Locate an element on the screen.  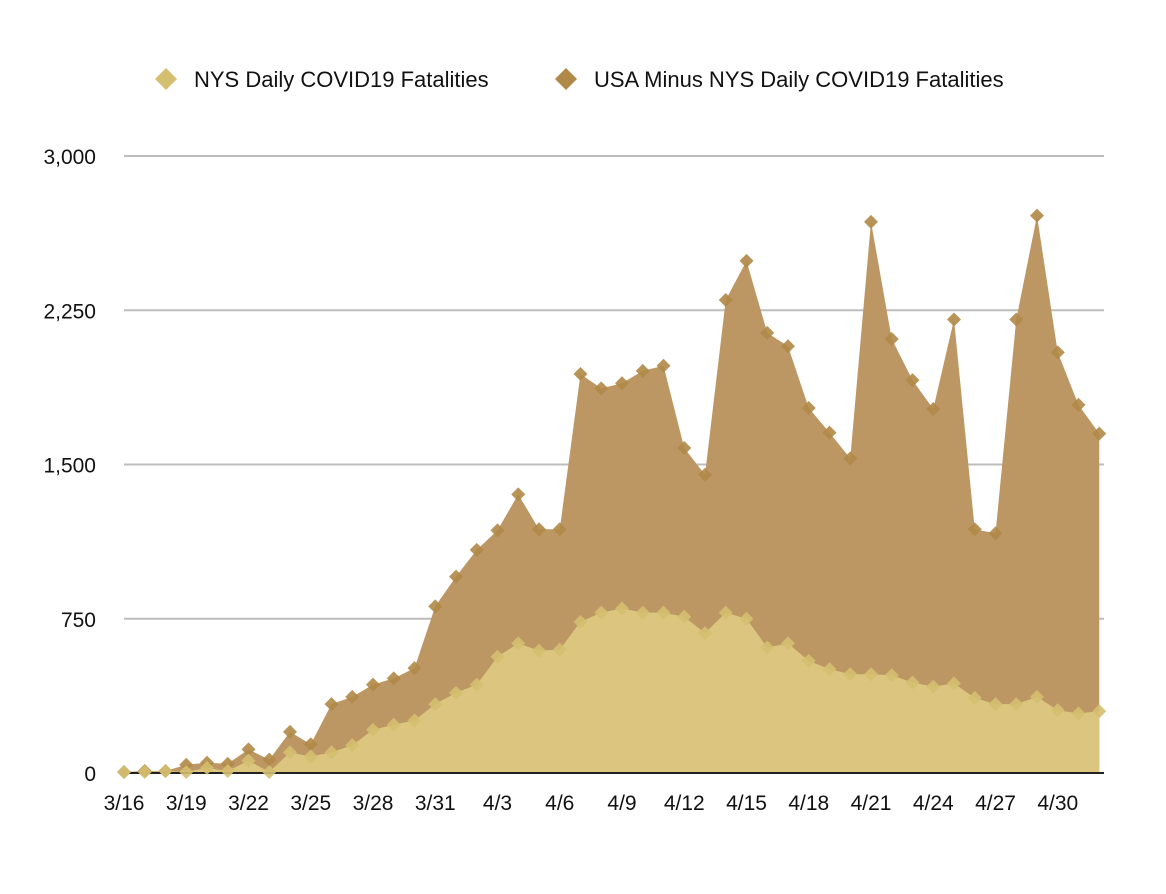
legend-item-nys: NYS Daily COVID19 Fatalities is located at coordinates (322, 79).